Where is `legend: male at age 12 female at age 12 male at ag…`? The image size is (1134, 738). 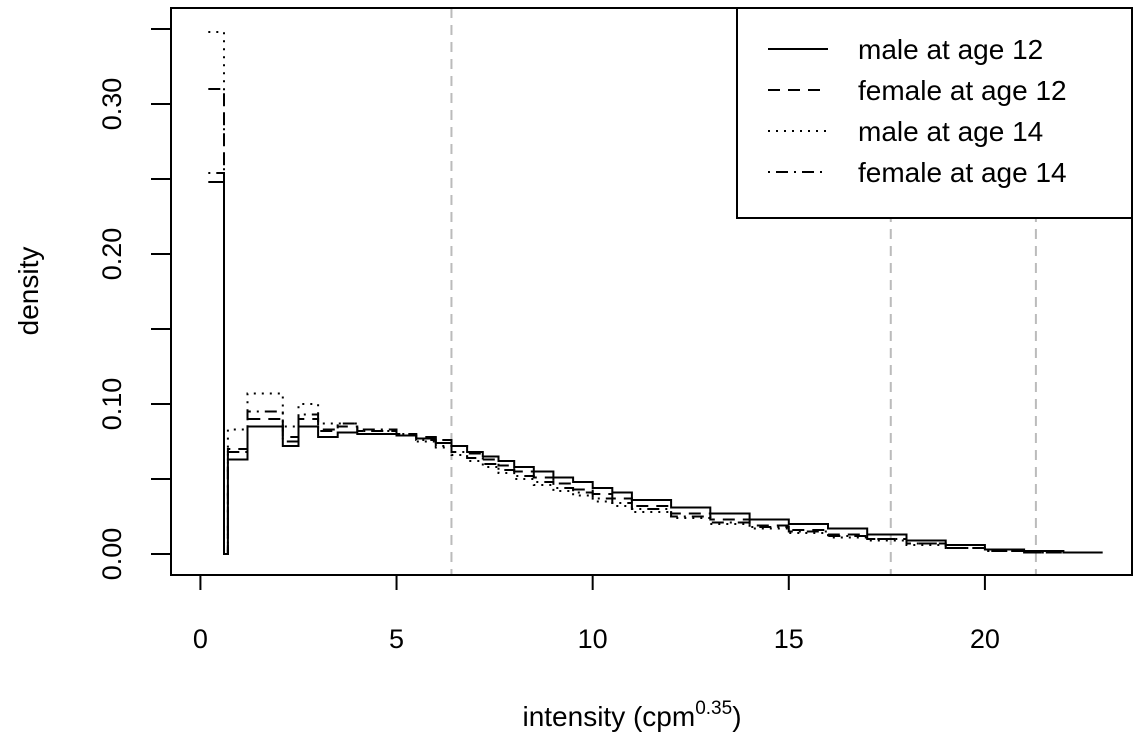
legend: male at age 12 female at age 12 male at ag… is located at coordinates (934, 113).